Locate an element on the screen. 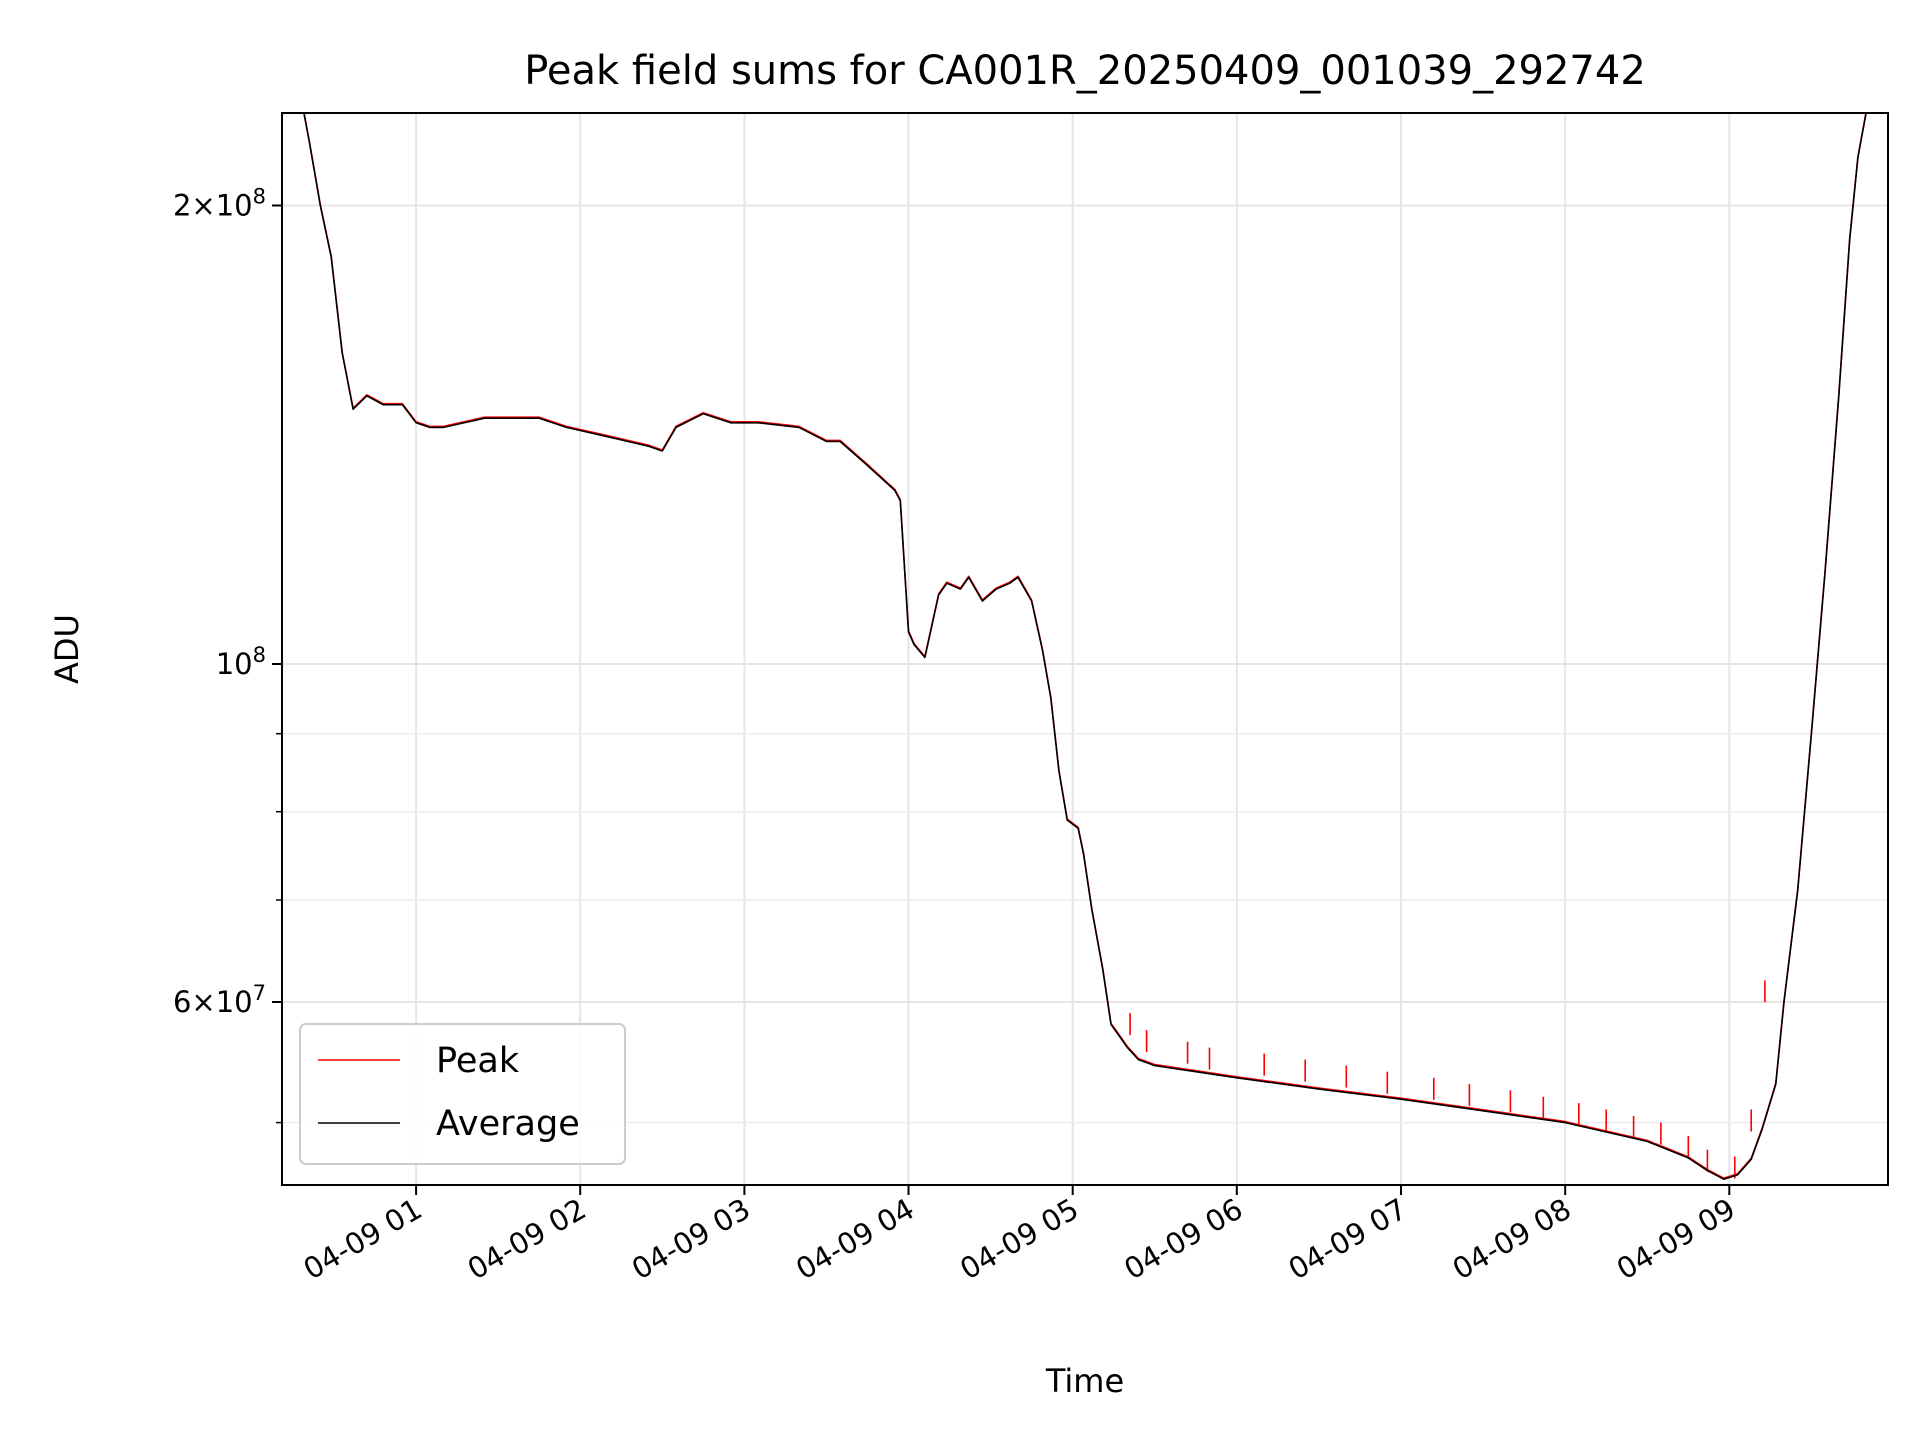 The width and height of the screenshot is (1920, 1440). legend: Peak Average is located at coordinates (462, 1094).